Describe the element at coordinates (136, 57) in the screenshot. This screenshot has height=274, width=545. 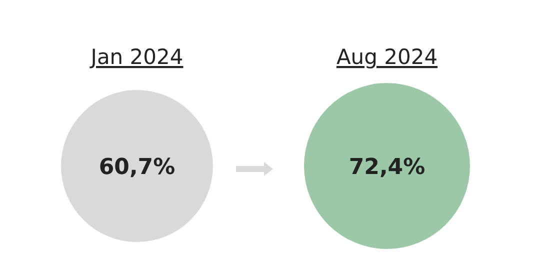
I see `category-label: Jan 2024` at that location.